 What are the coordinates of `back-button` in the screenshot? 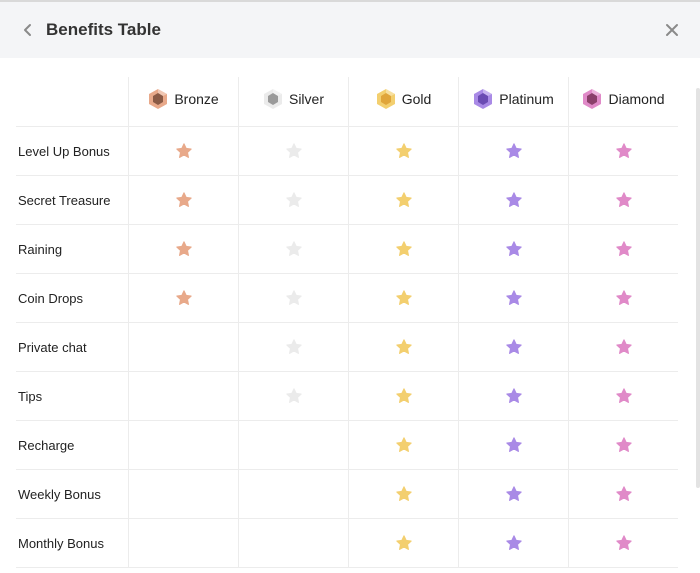 It's located at (28, 30).